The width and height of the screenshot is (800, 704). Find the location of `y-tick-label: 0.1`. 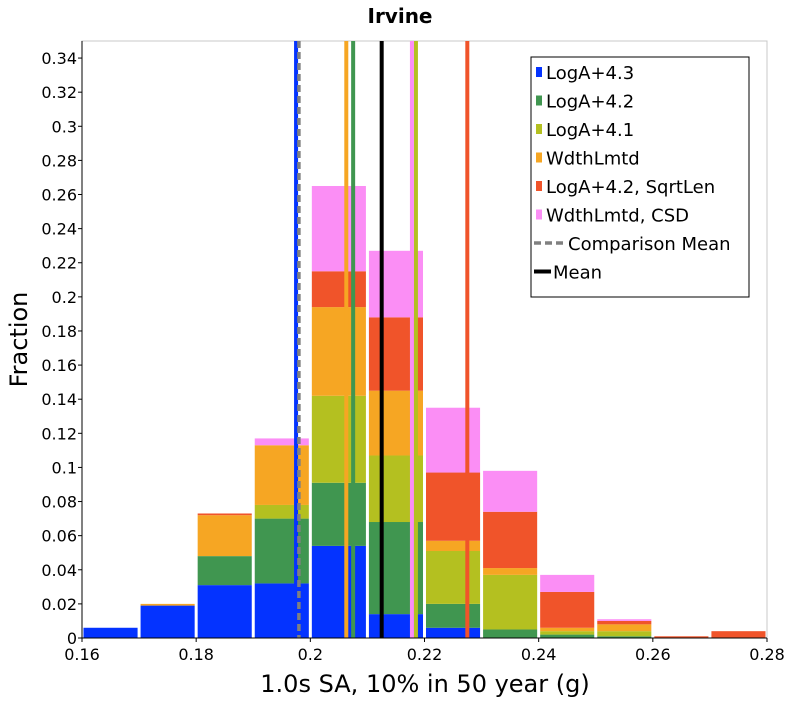

y-tick-label: 0.1 is located at coordinates (64, 467).